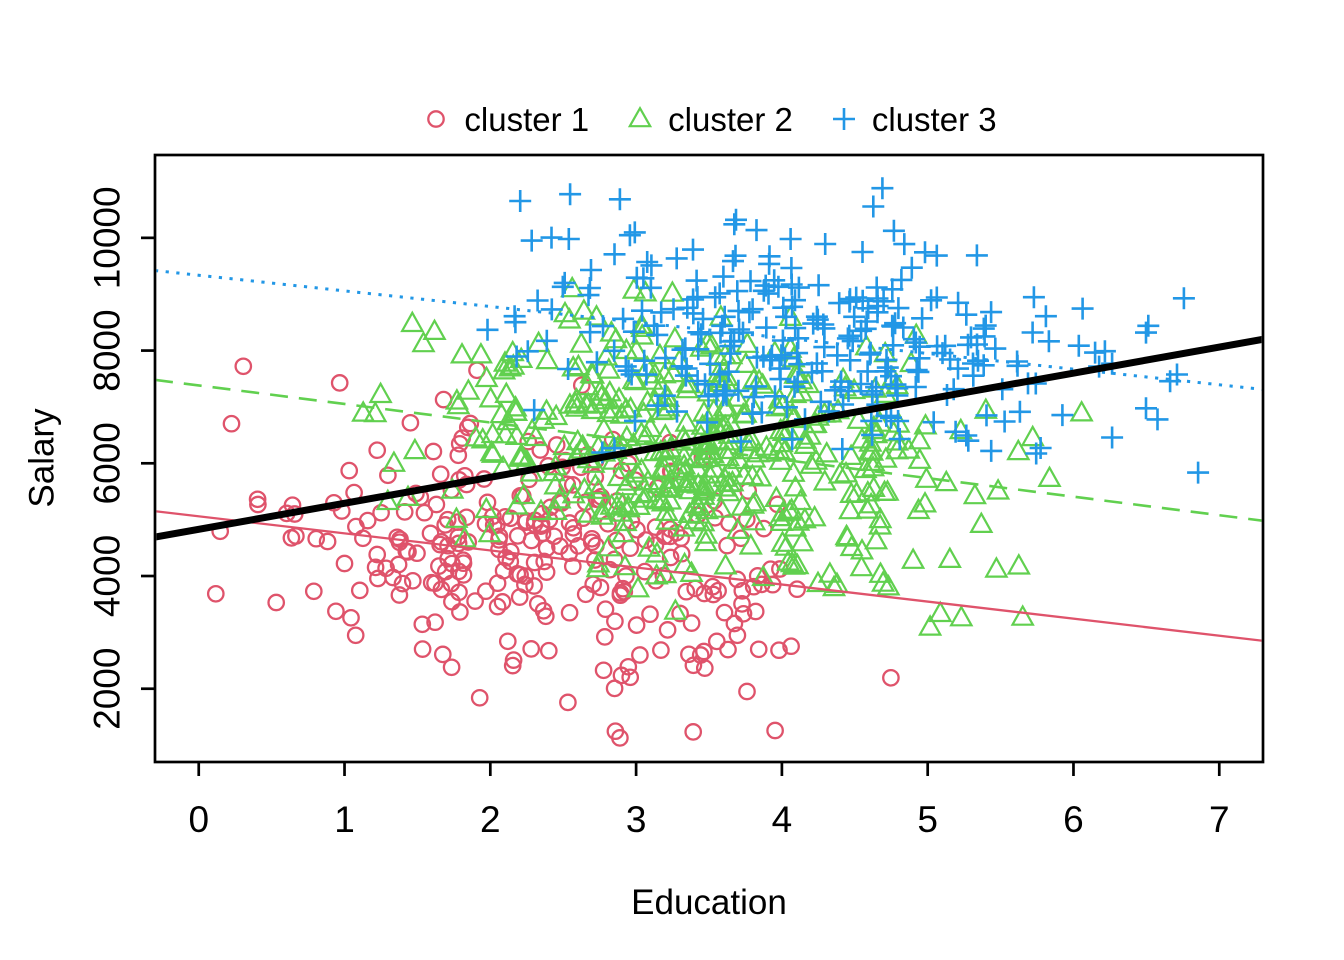 This screenshot has width=1344, height=960. Describe the element at coordinates (709, 119) in the screenshot. I see `legend-item-cluster-2: cluster 2` at that location.